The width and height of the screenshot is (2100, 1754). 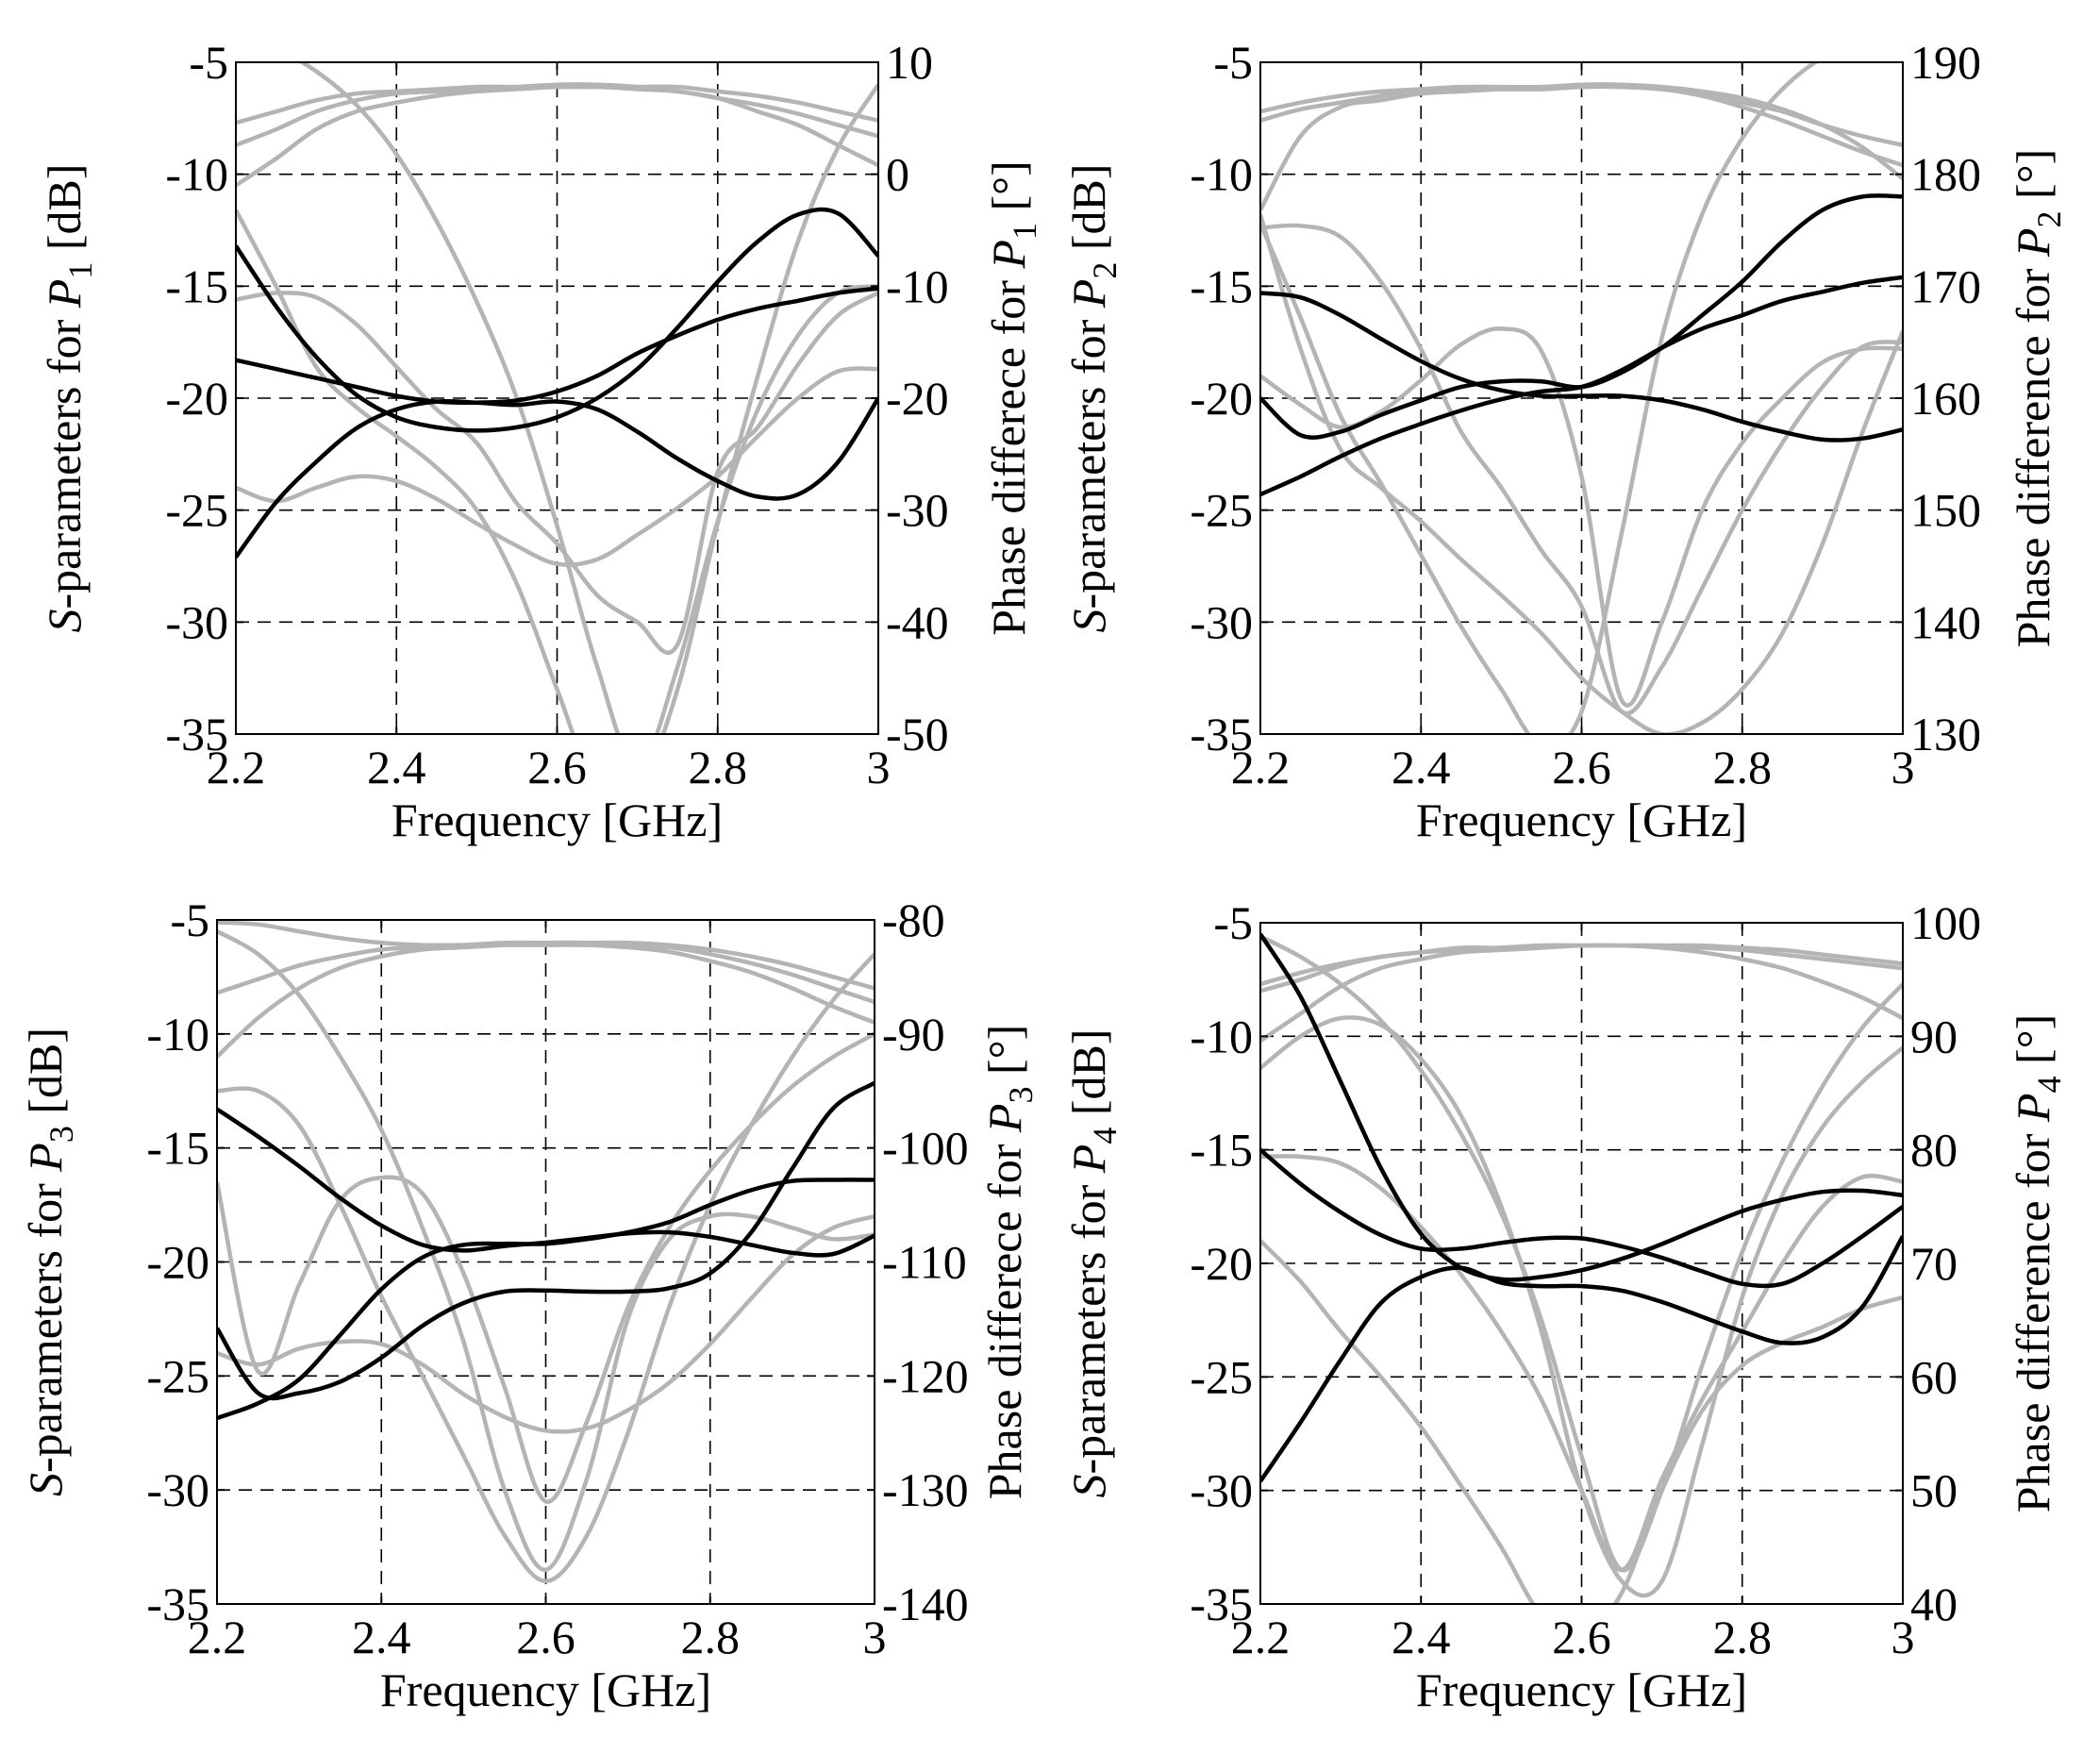 I want to click on y2-tick-label: 190, so click(x=1945, y=62).